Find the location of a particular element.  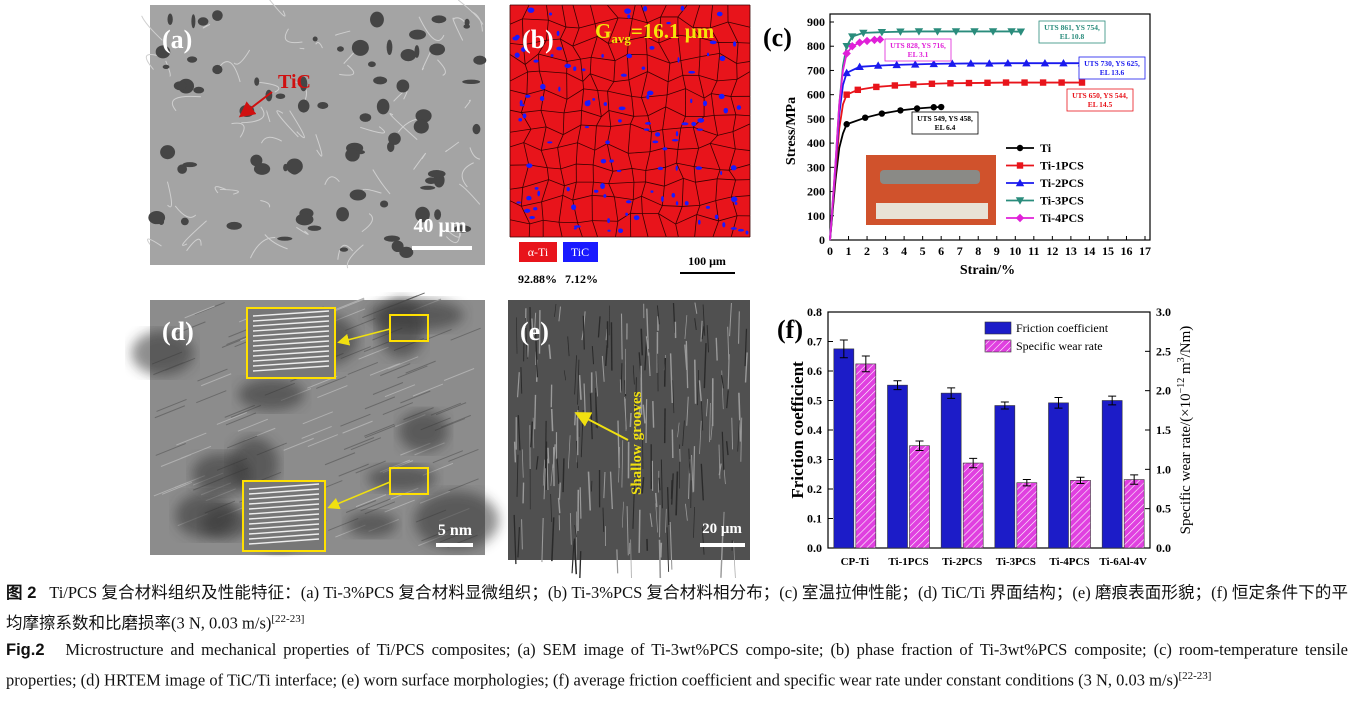

arrow is located at coordinates (359, 495).